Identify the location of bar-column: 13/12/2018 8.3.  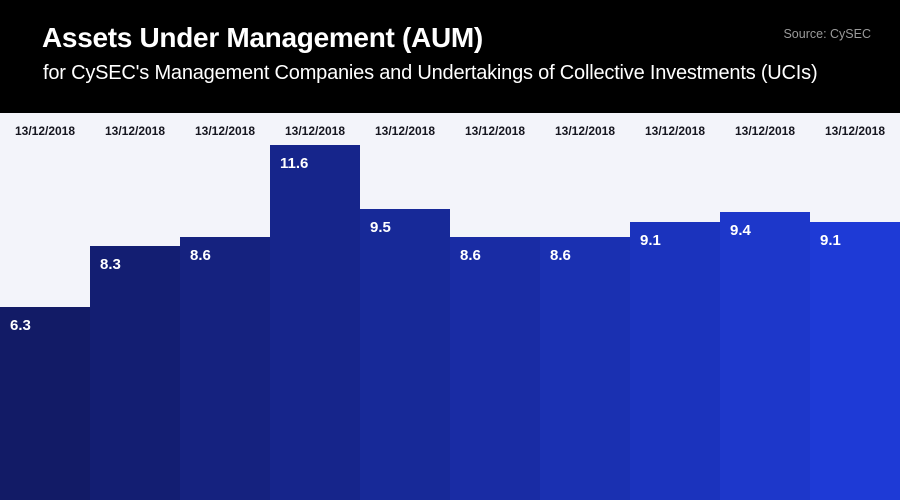
(135, 306).